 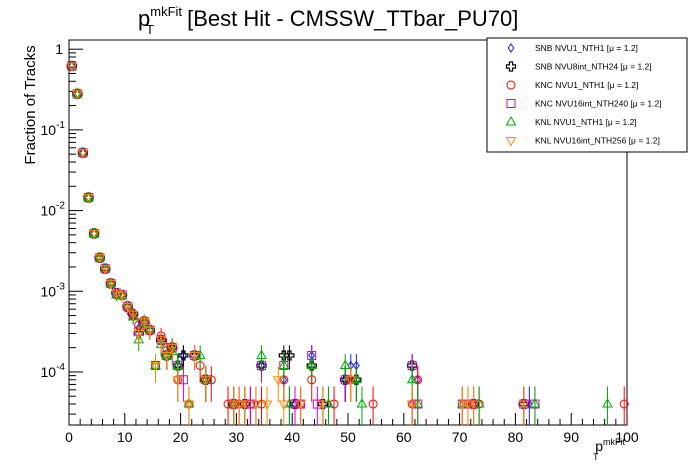 What do you see at coordinates (62, 228) in the screenshot?
I see `y-axis: 1 10⁻¹ 10⁻² 10⁻³ 10⁻⁴` at bounding box center [62, 228].